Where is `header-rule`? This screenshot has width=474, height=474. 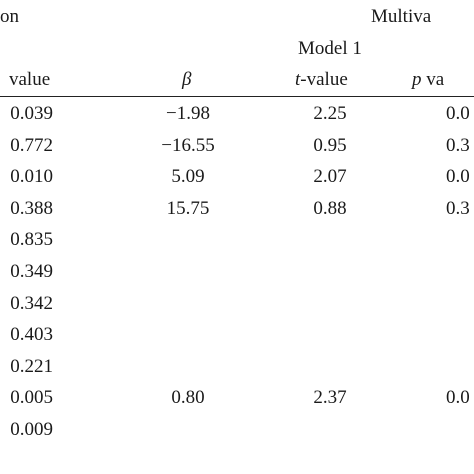
header-rule is located at coordinates (237, 96).